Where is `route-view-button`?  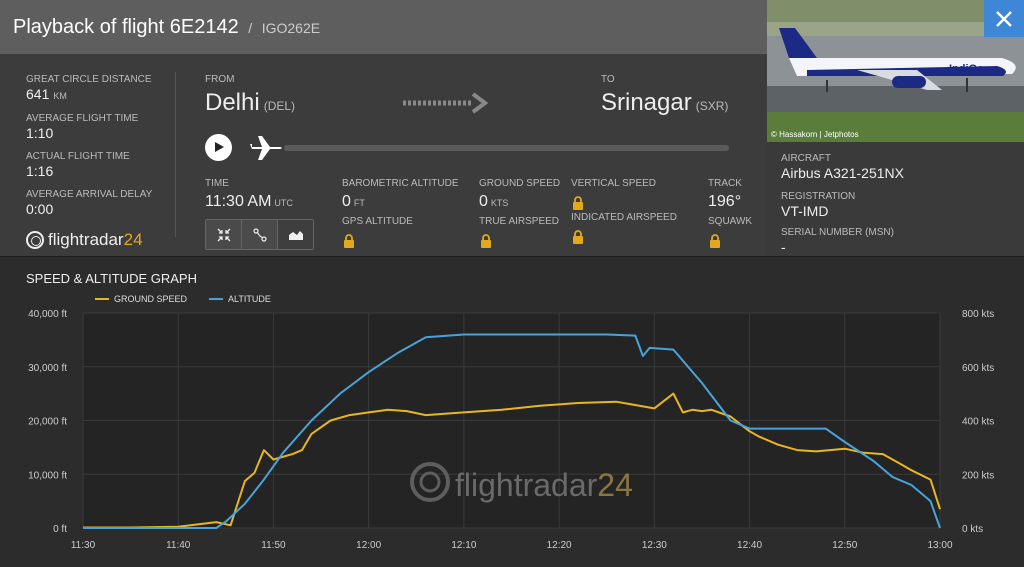
route-view-button is located at coordinates (260, 234).